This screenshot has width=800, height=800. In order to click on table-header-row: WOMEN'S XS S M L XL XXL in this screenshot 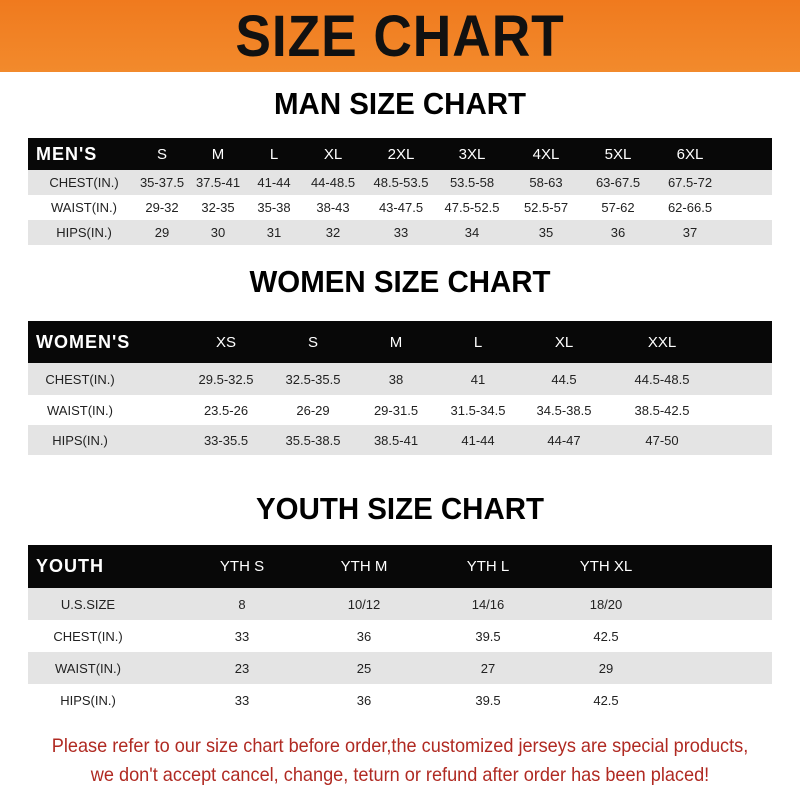, I will do `click(400, 342)`.